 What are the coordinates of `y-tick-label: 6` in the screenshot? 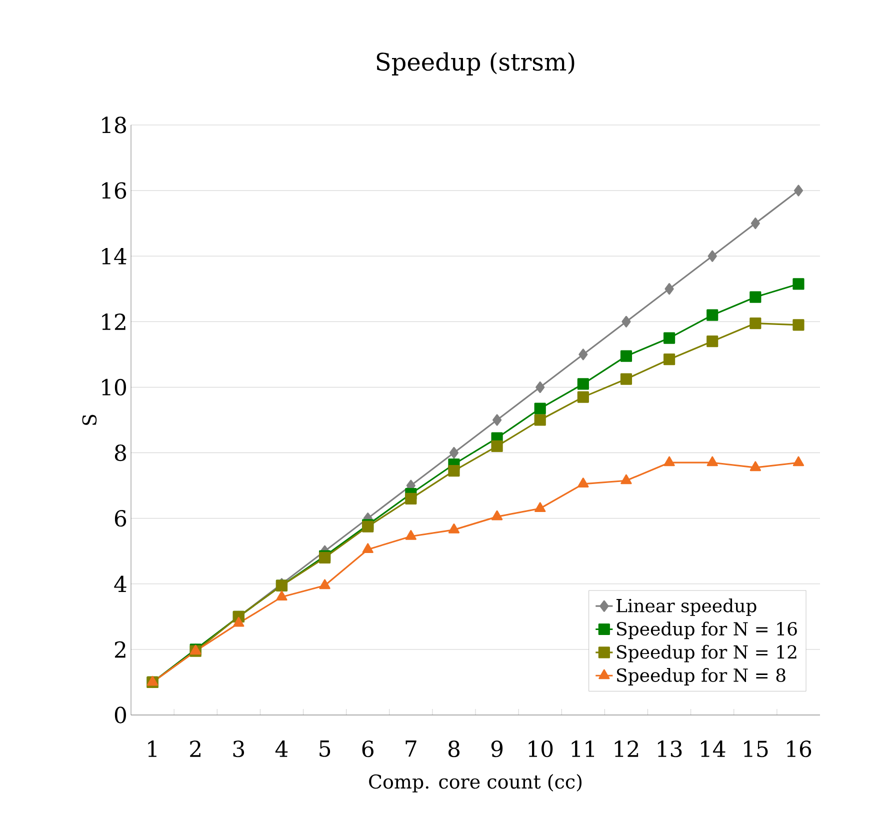 It's located at (120, 518).